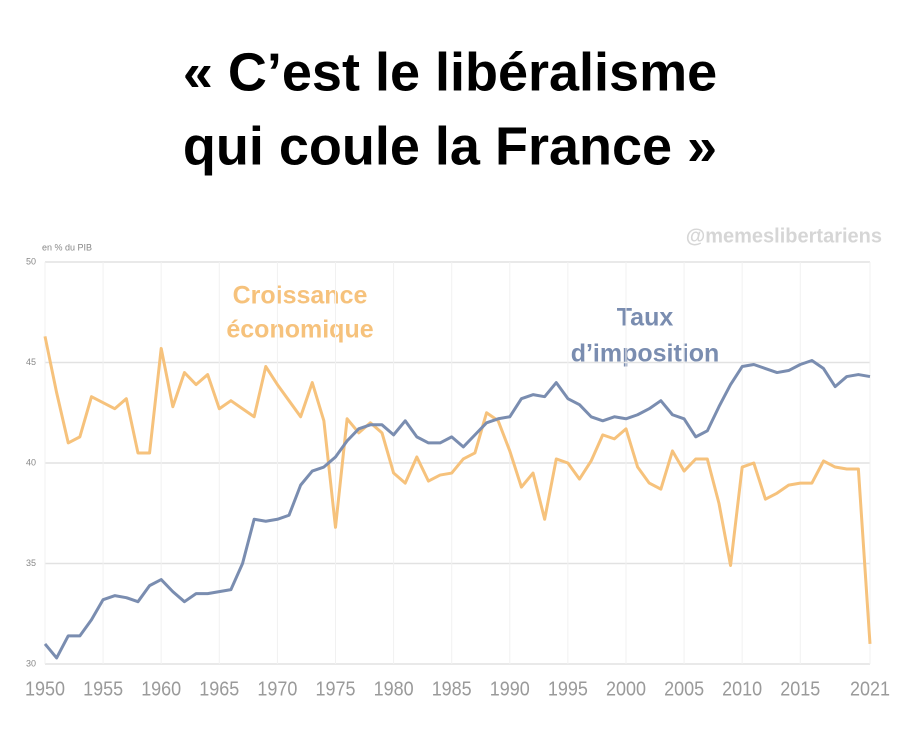 The height and width of the screenshot is (730, 900). I want to click on x-tick-label: 2010, so click(742, 689).